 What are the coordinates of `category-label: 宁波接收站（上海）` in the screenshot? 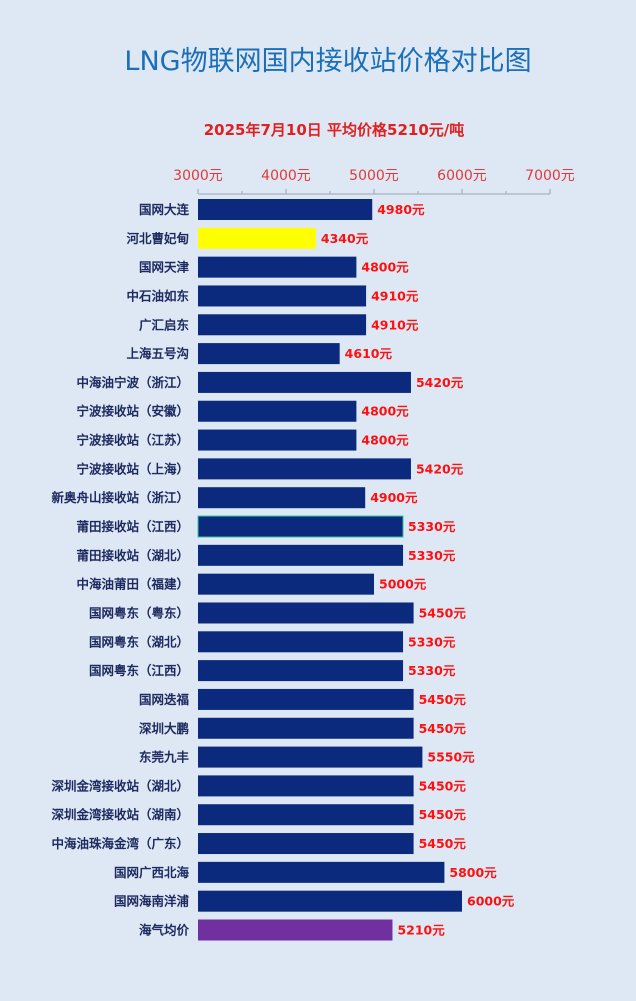 It's located at (132, 468).